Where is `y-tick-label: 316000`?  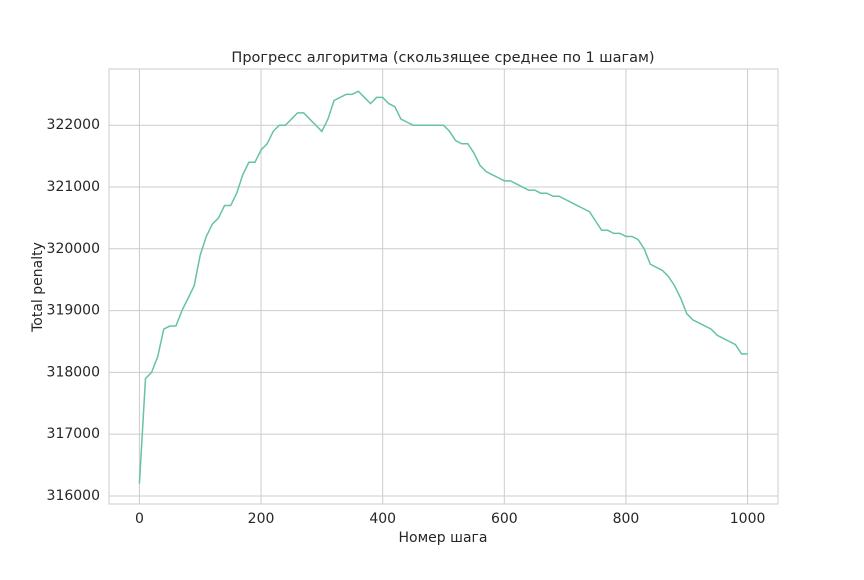
y-tick-label: 316000 is located at coordinates (73, 496).